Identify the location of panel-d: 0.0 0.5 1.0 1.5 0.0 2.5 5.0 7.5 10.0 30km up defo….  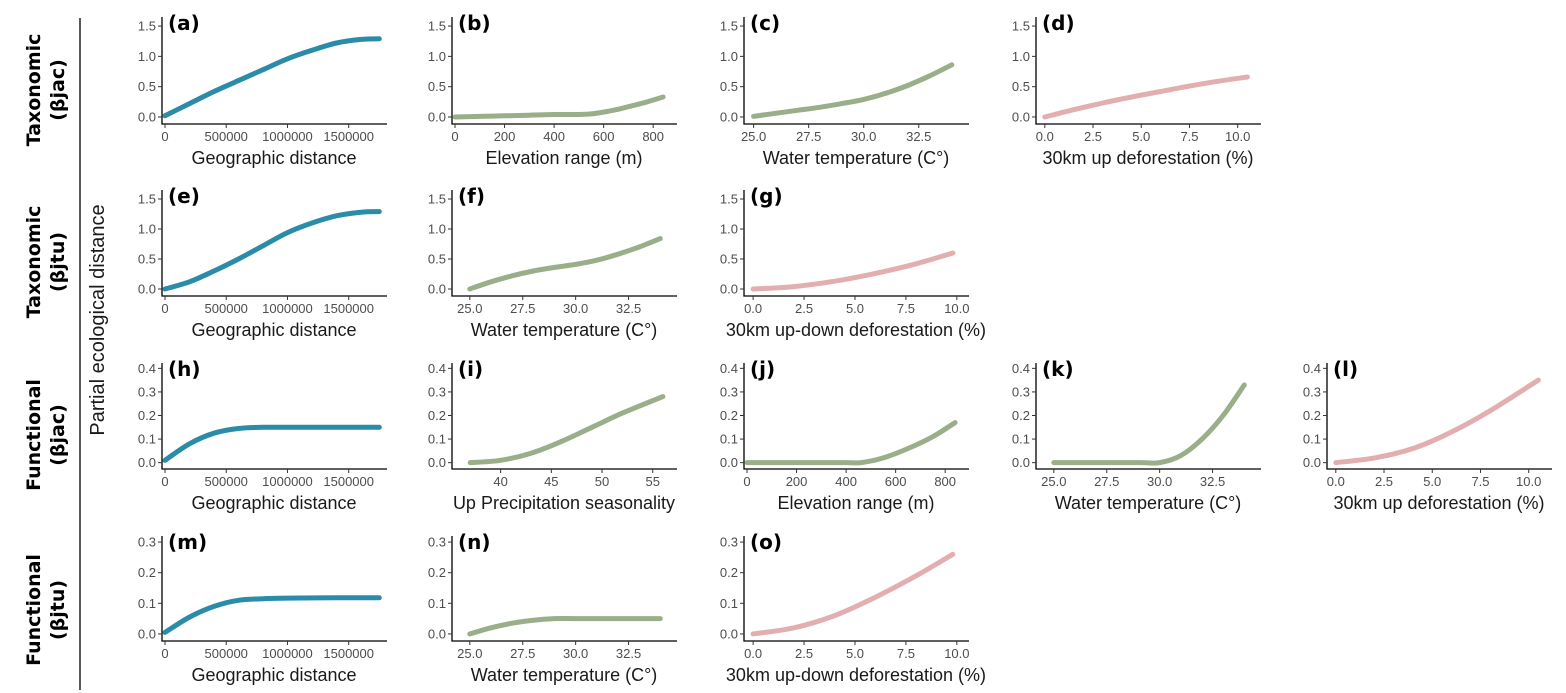
(1136, 89).